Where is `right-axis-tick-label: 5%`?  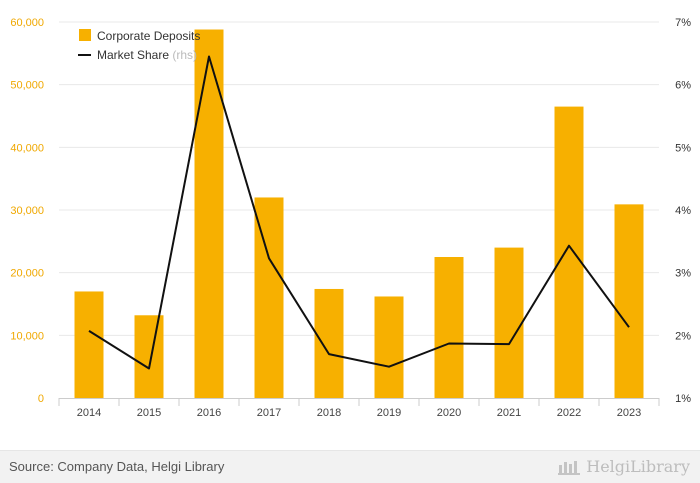 right-axis-tick-label: 5% is located at coordinates (683, 148).